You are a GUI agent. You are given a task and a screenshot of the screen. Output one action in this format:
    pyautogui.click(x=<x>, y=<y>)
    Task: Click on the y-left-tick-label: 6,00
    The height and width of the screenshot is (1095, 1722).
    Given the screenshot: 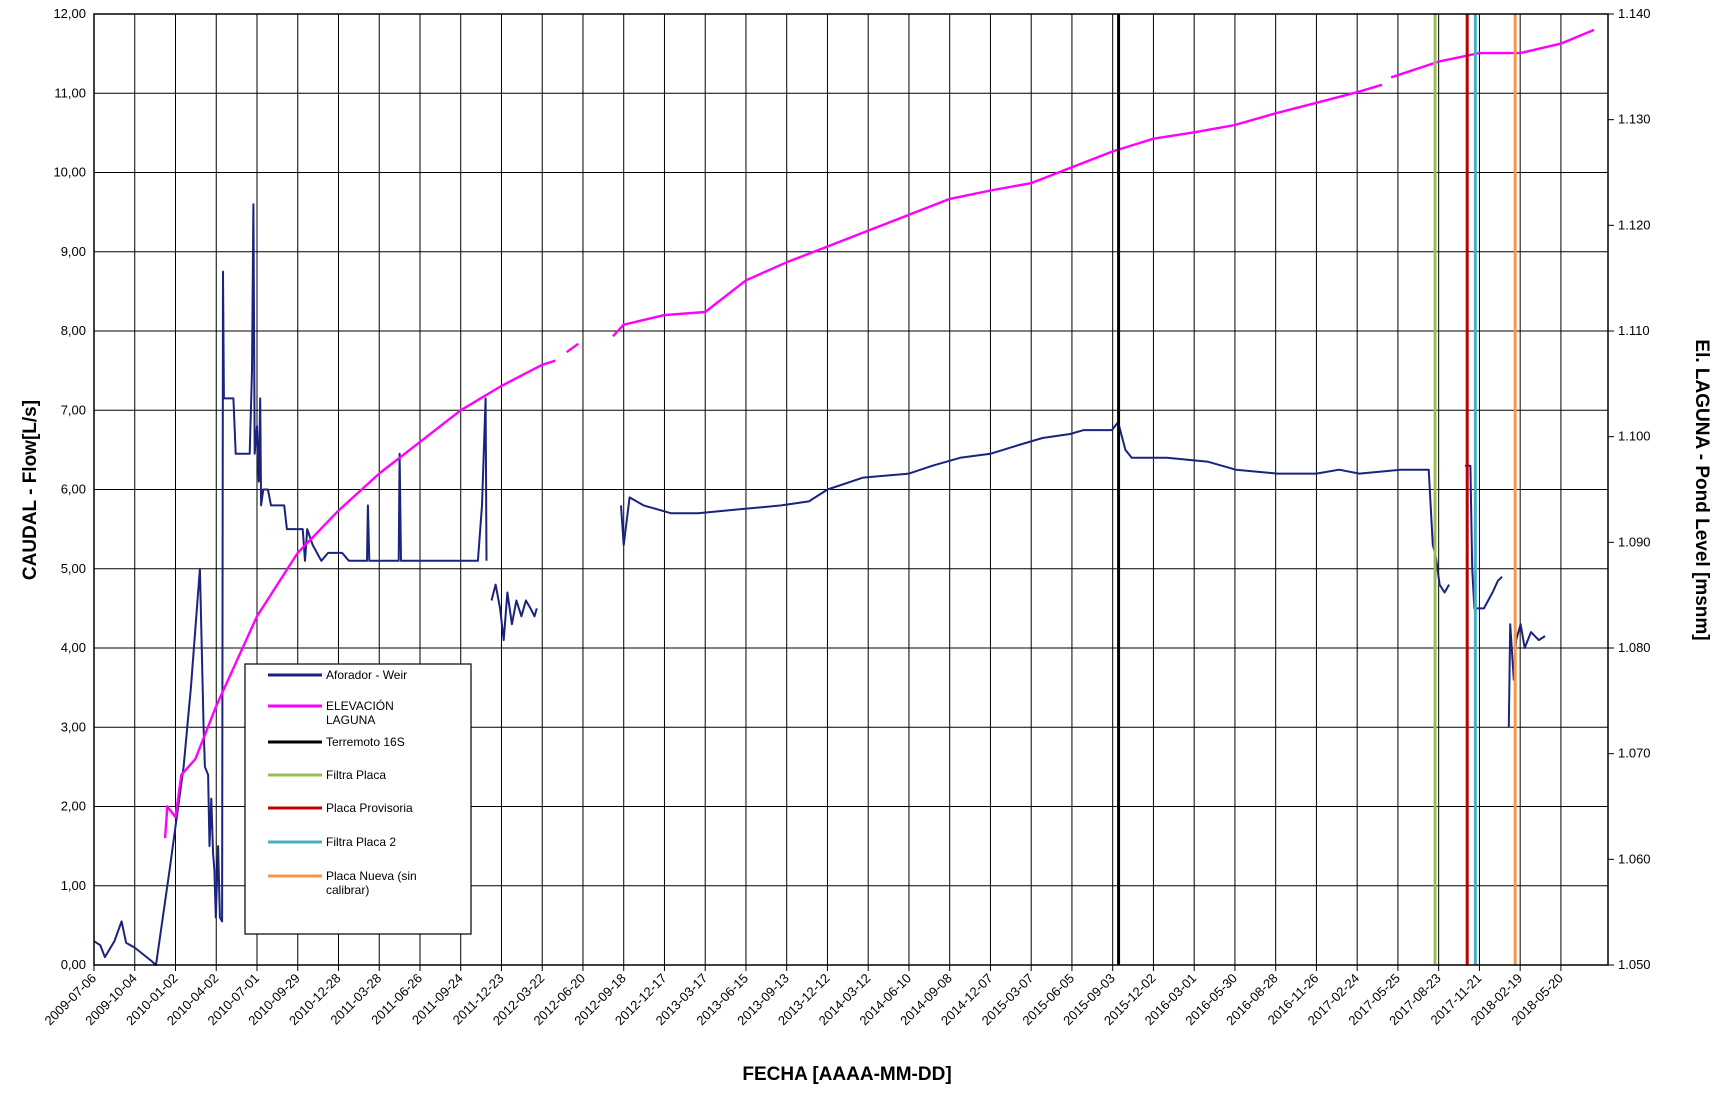 What is the action you would take?
    pyautogui.click(x=73, y=489)
    